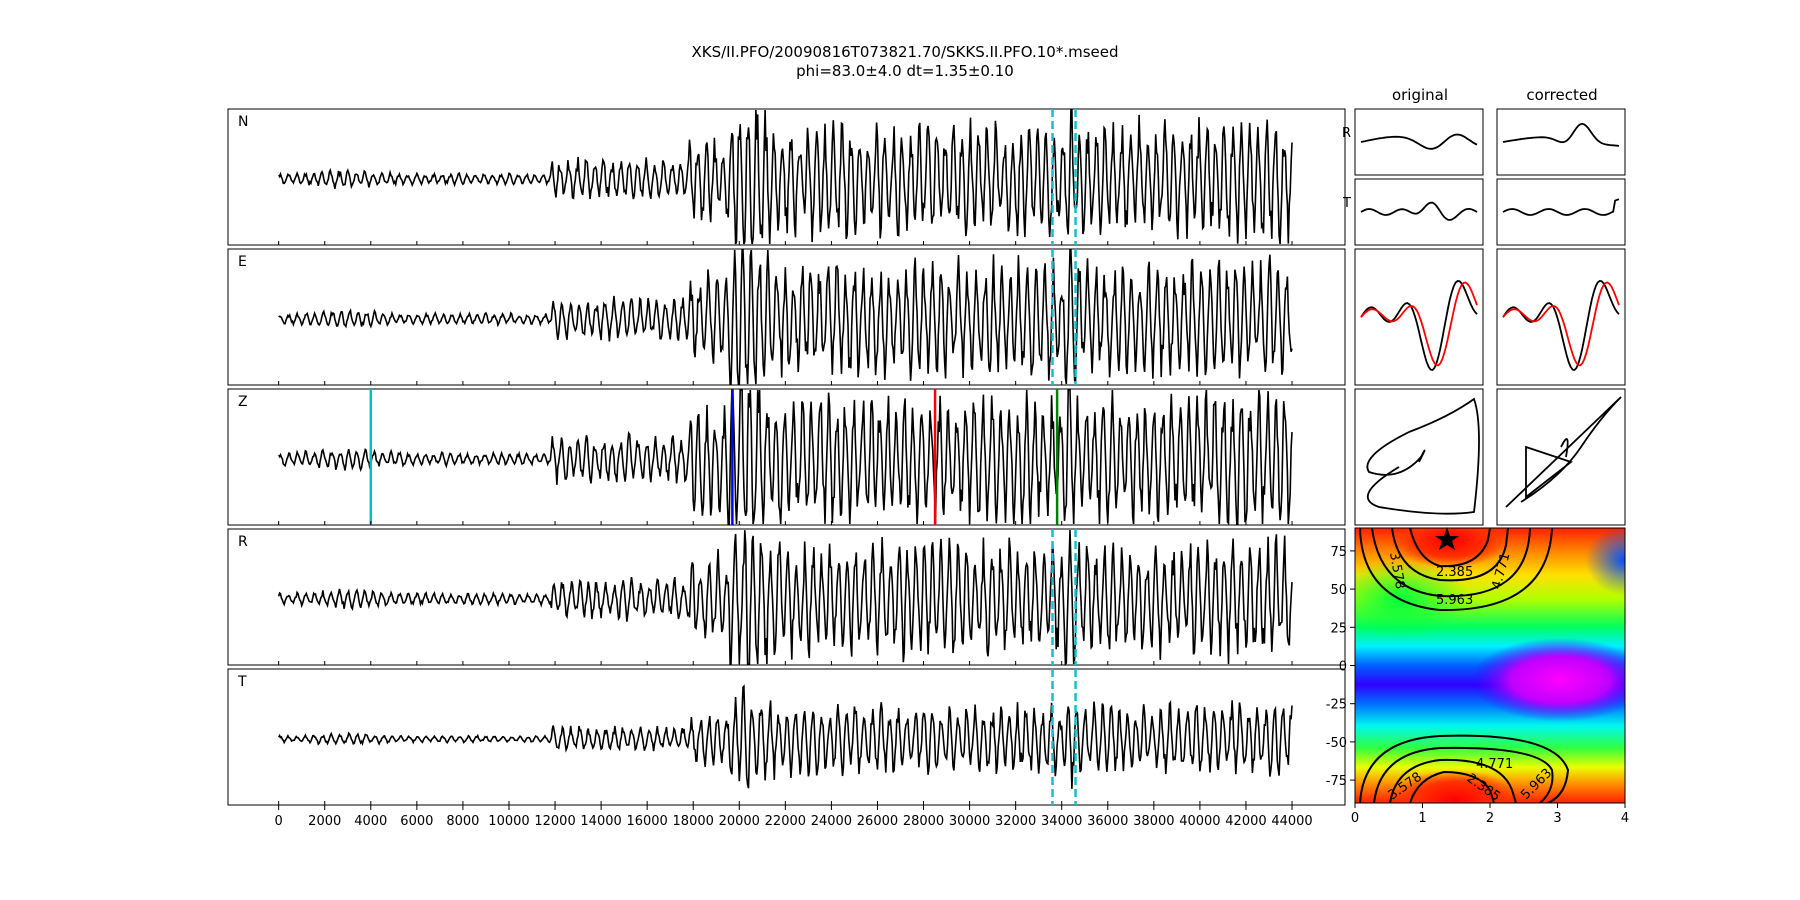  Describe the element at coordinates (1346, 133) in the screenshot. I see `pm-row-label: R` at that location.